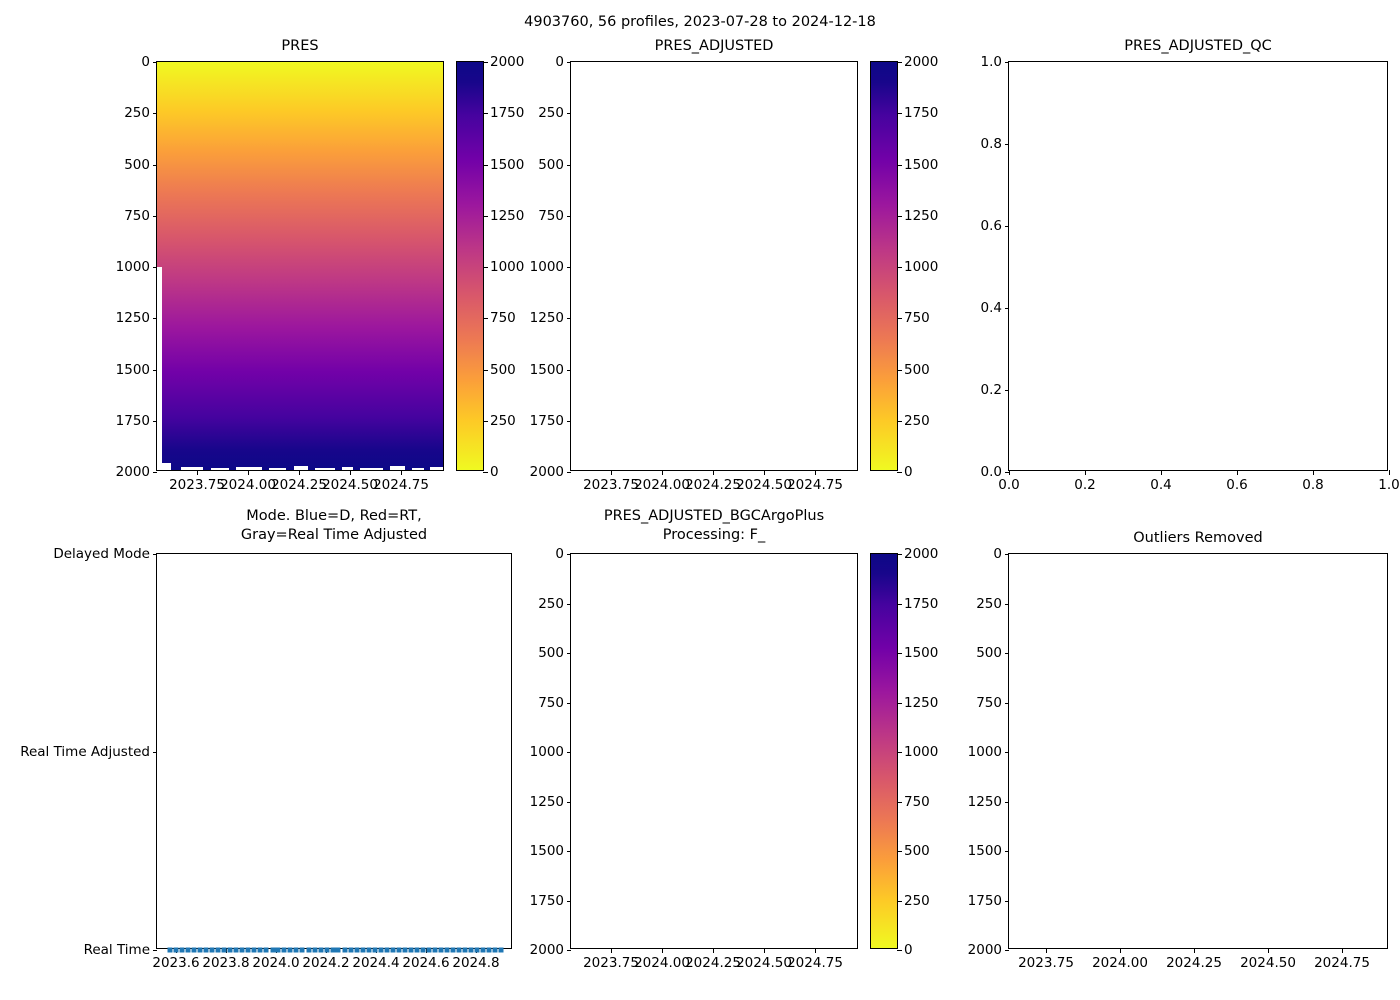  What do you see at coordinates (904, 267) in the screenshot?
I see `colorbar-pres-adjusted: 0 250 500 750 1000 1250 1500 1750 2000` at bounding box center [904, 267].